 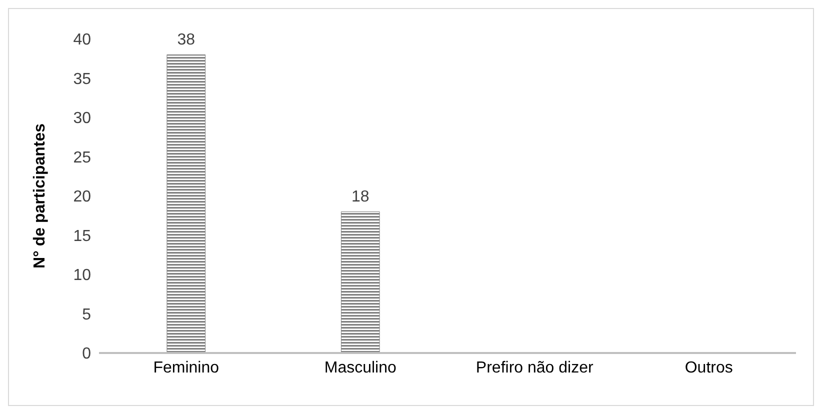 I want to click on y-axis-title: N° de participantes, so click(x=40, y=196).